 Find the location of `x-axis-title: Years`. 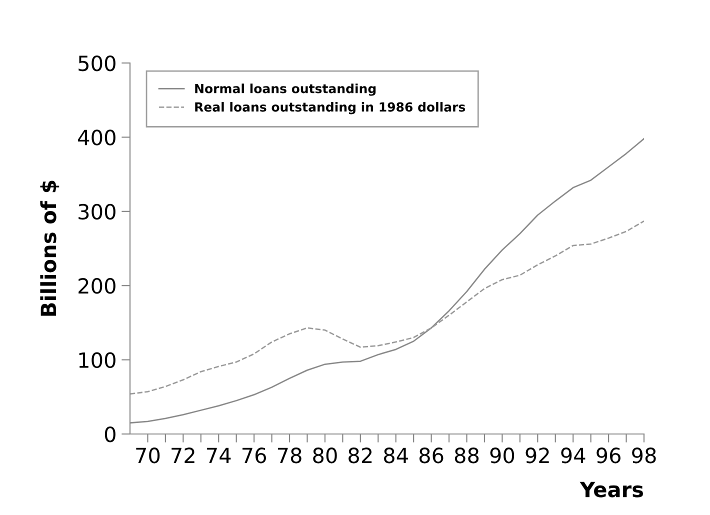

x-axis-title: Years is located at coordinates (612, 490).